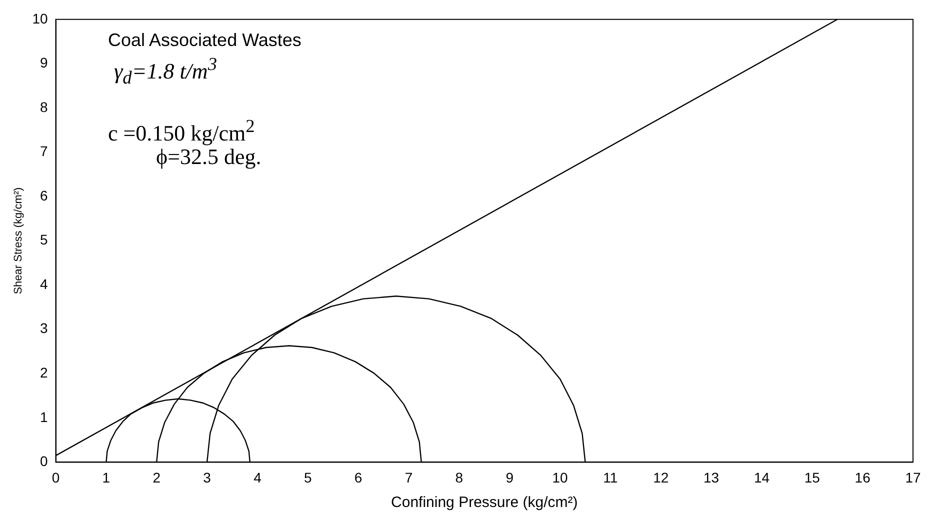 Image resolution: width=949 pixels, height=524 pixels. What do you see at coordinates (44, 284) in the screenshot?
I see `y-tick-label: 4` at bounding box center [44, 284].